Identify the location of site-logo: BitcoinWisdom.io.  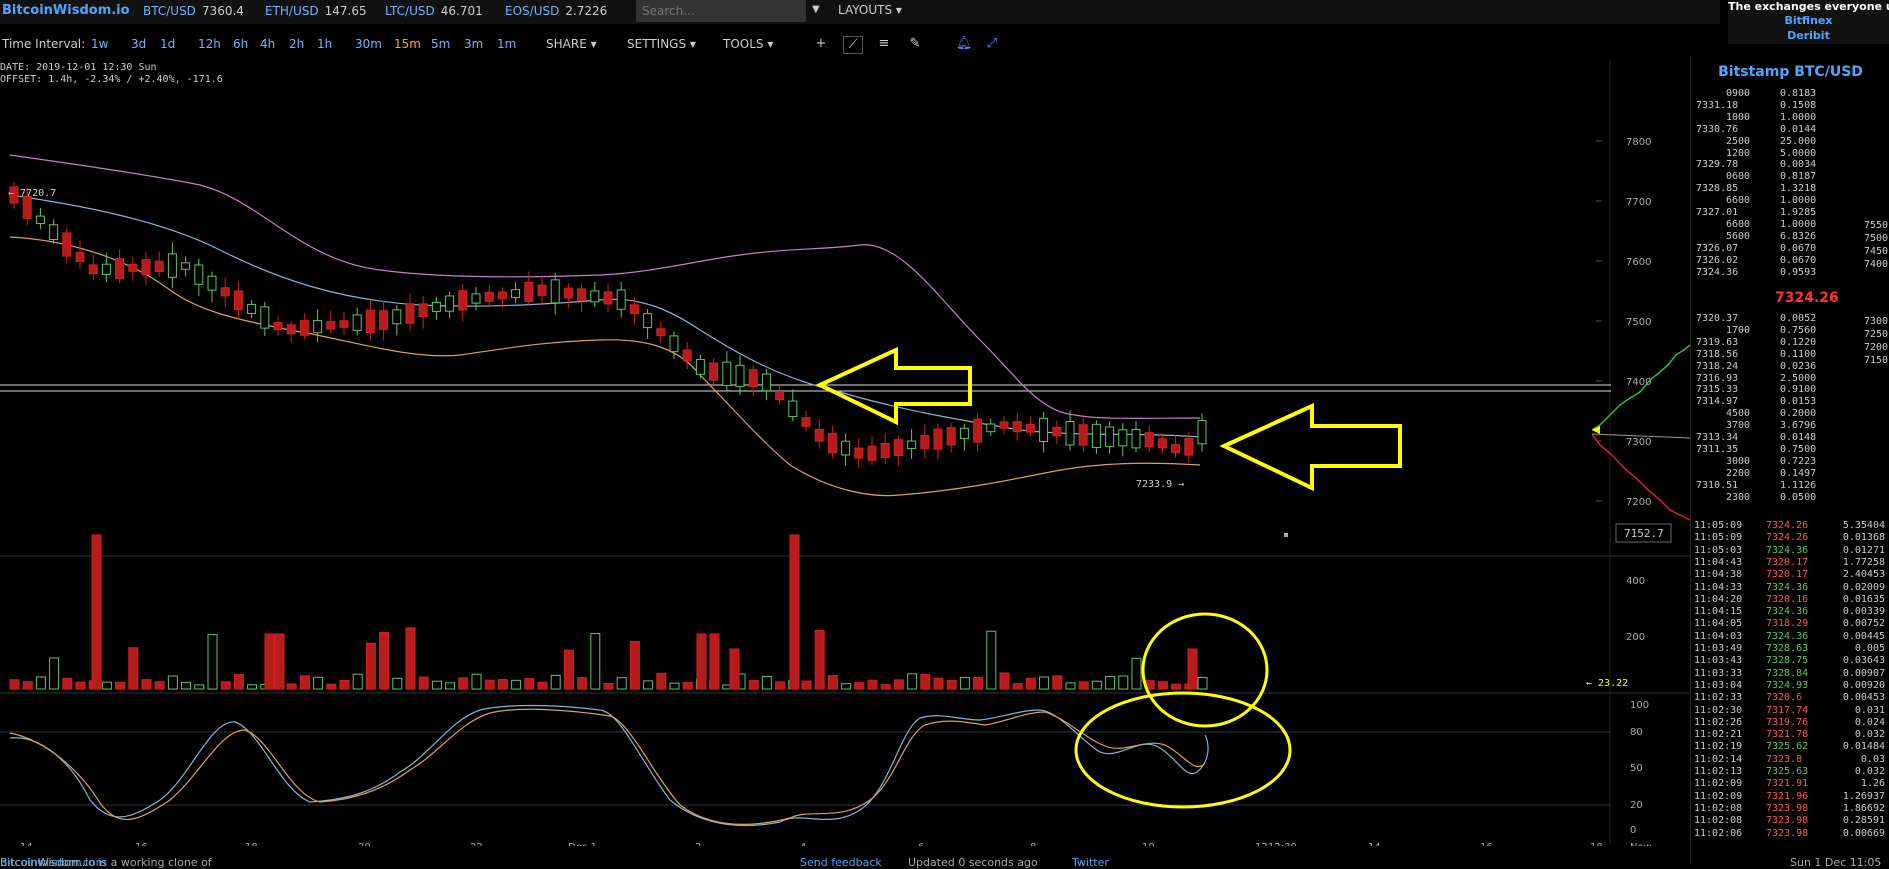
(66, 10).